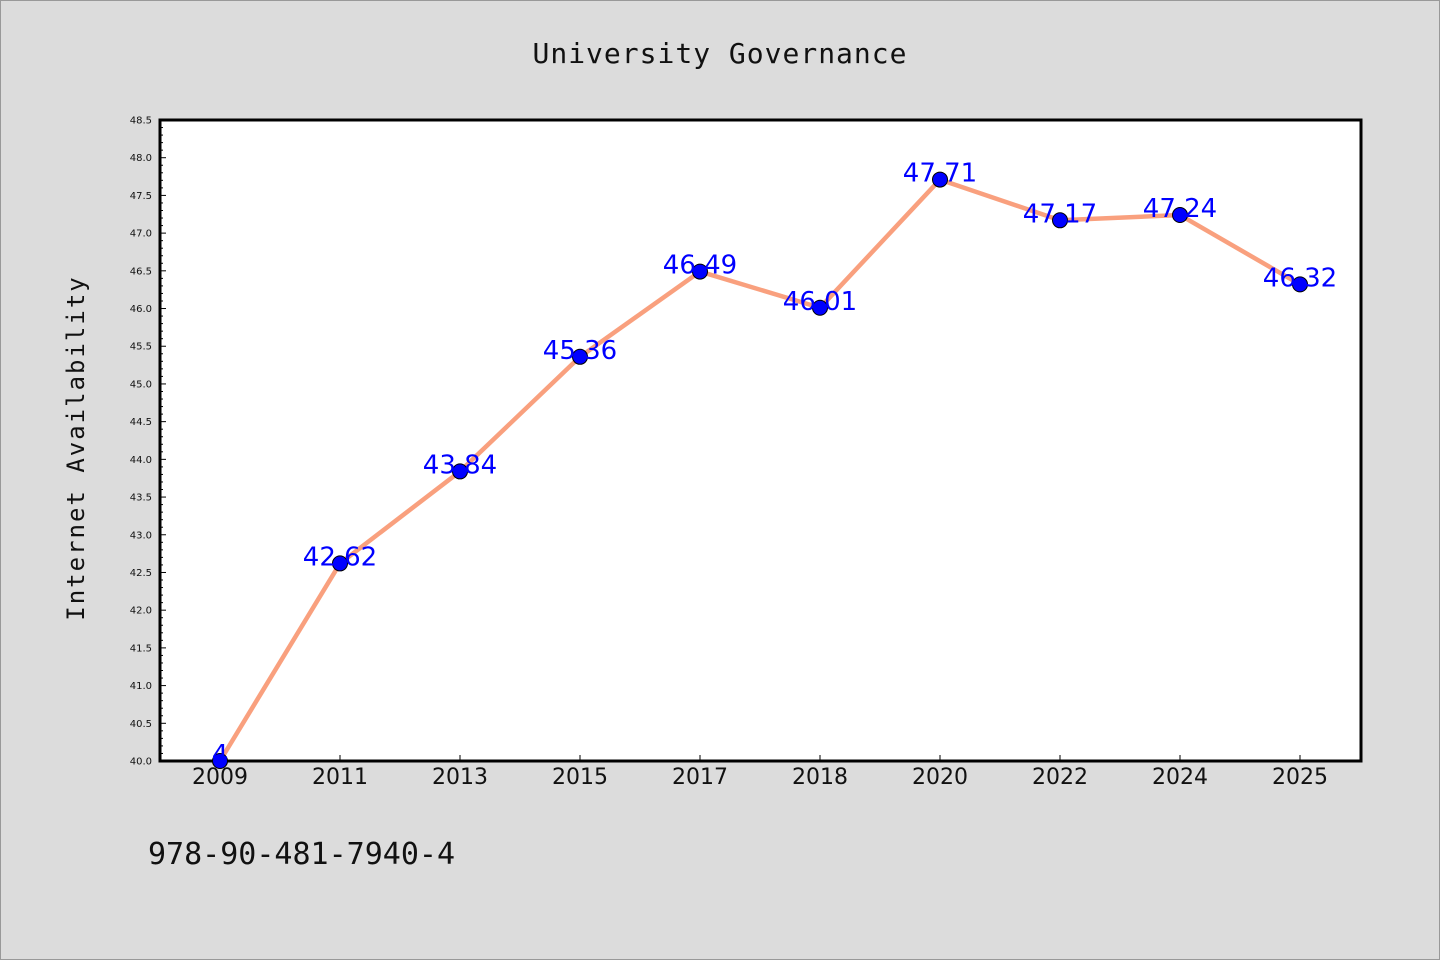 This screenshot has width=1440, height=960. What do you see at coordinates (141, 573) in the screenshot?
I see `y-tick-label: 42.5` at bounding box center [141, 573].